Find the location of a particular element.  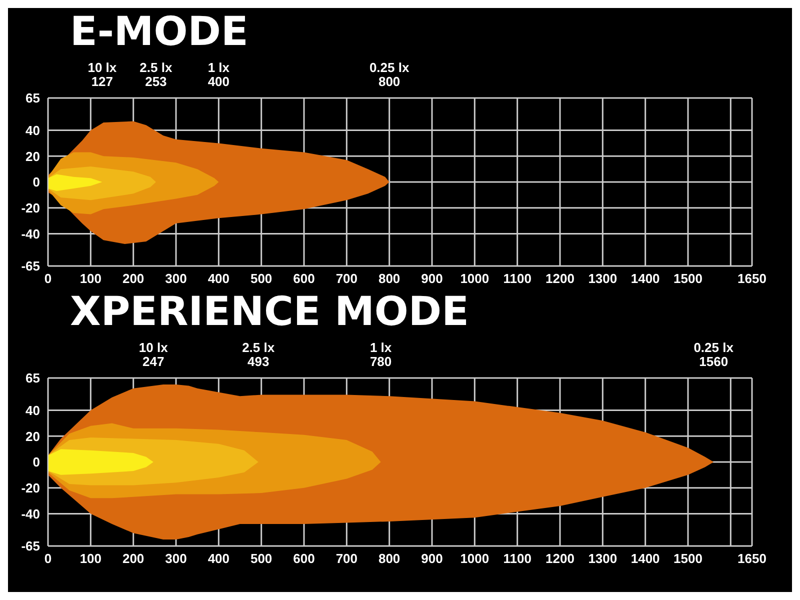

x2-tick-label: 1560 is located at coordinates (713, 361).